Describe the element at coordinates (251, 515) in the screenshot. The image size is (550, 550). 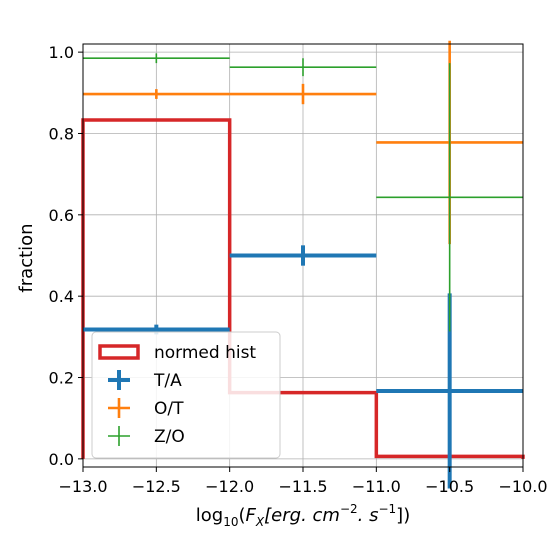
I see `x-axis-label-var: F` at that location.